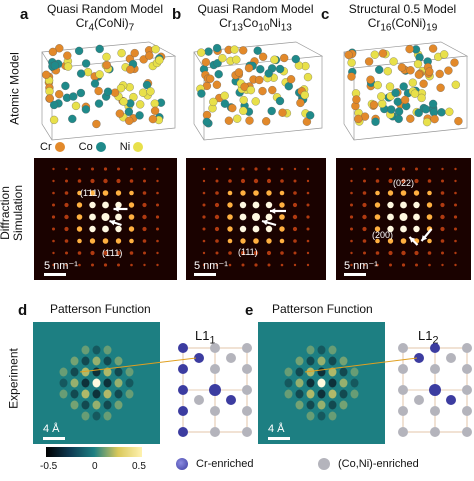 Image resolution: width=474 pixels, height=481 pixels. Describe the element at coordinates (112, 222) in the screenshot. I see `arrow-head` at that location.